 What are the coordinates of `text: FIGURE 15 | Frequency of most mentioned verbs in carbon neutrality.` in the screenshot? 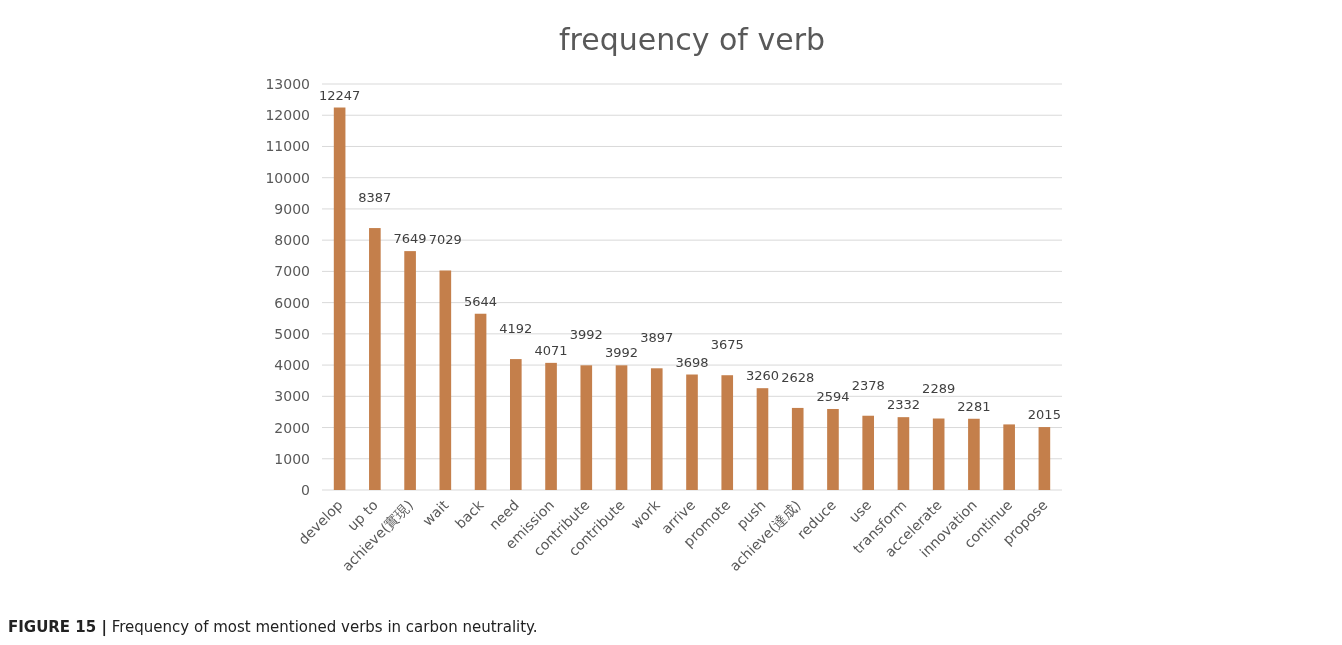 It's located at (273, 627).